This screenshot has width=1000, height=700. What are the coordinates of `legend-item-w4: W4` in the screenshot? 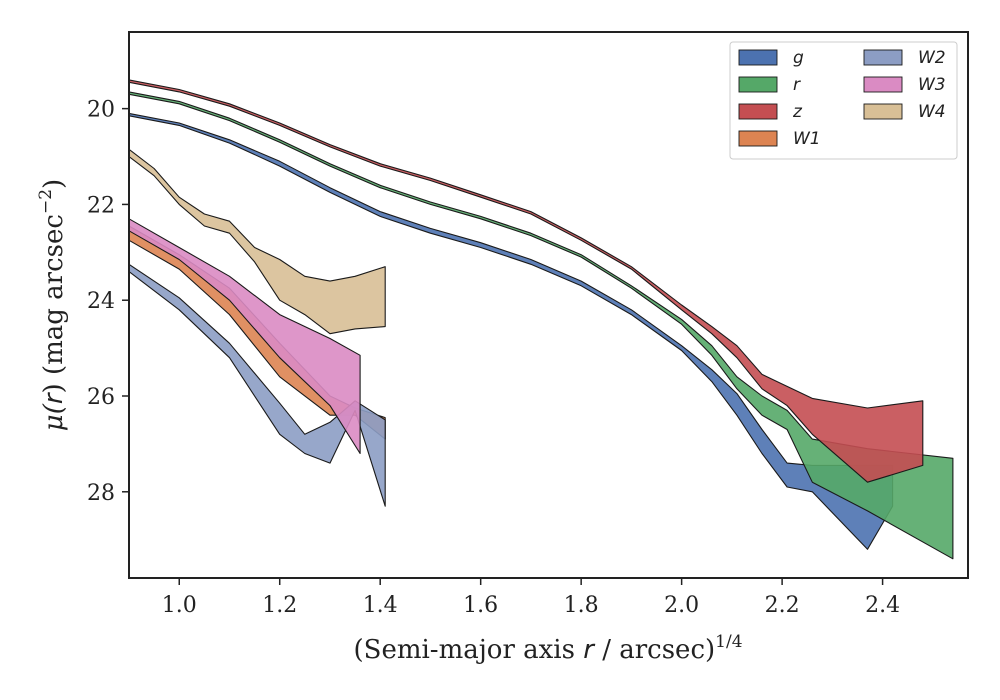 It's located at (904, 112).